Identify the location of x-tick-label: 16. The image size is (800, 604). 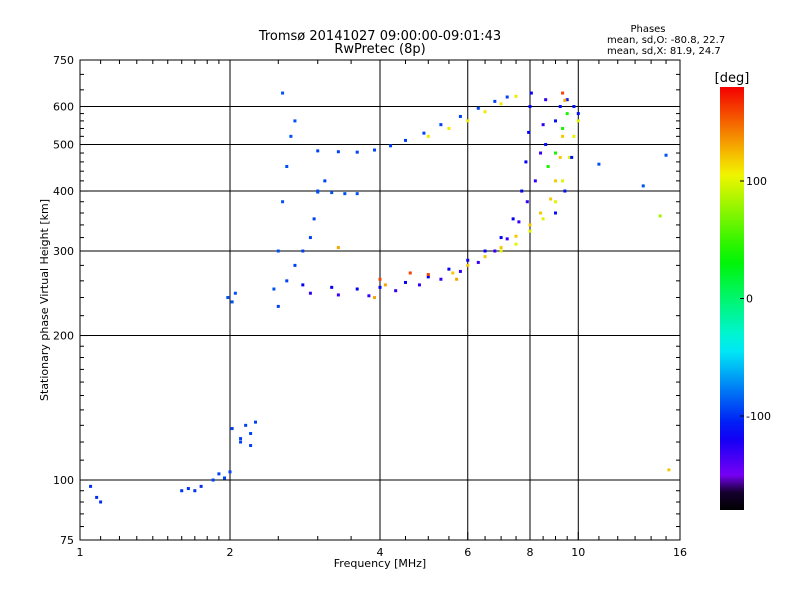
(680, 552).